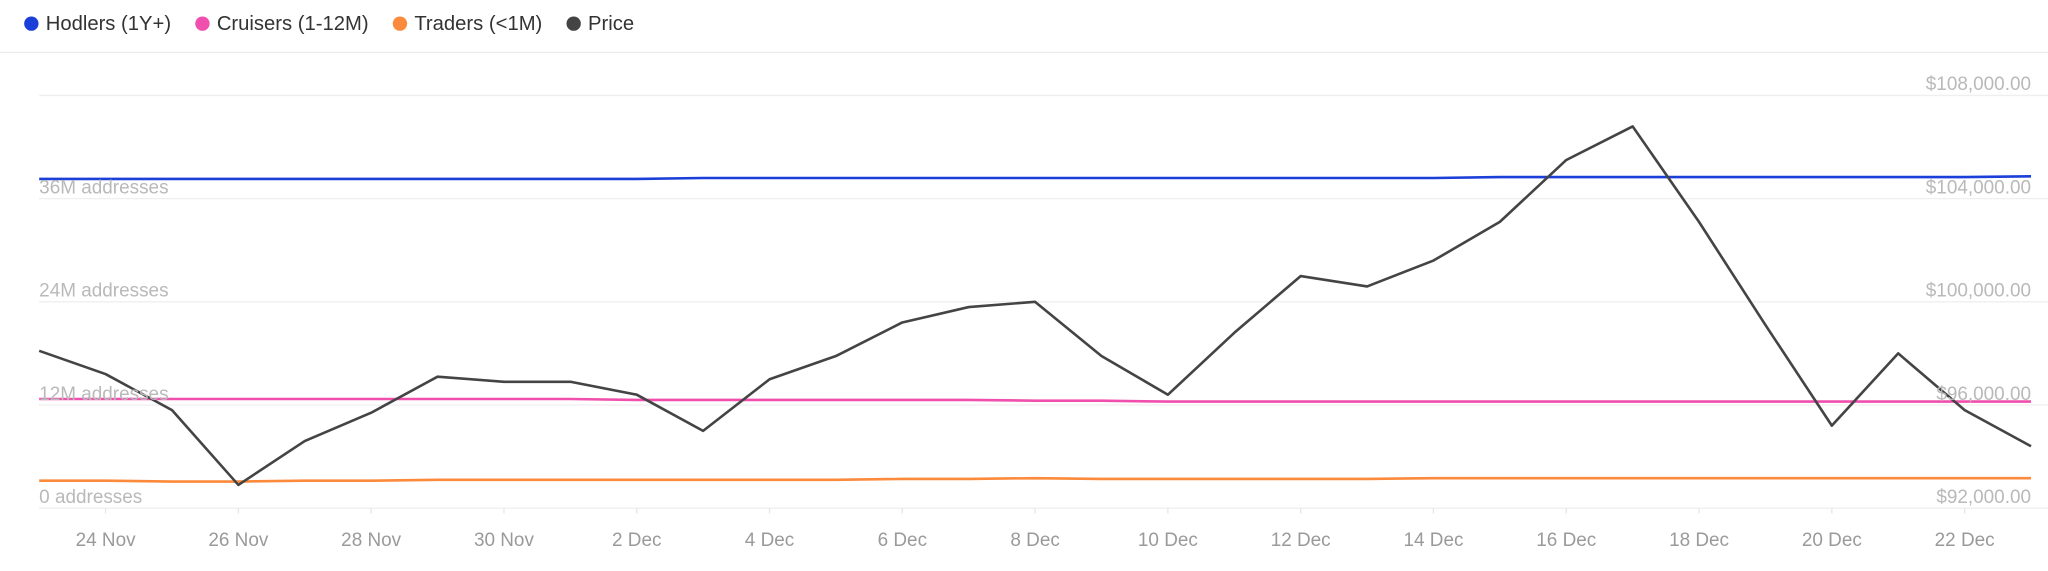 This screenshot has height=571, width=2048. I want to click on legend-label: Hodlers (1Y+), so click(108, 24).